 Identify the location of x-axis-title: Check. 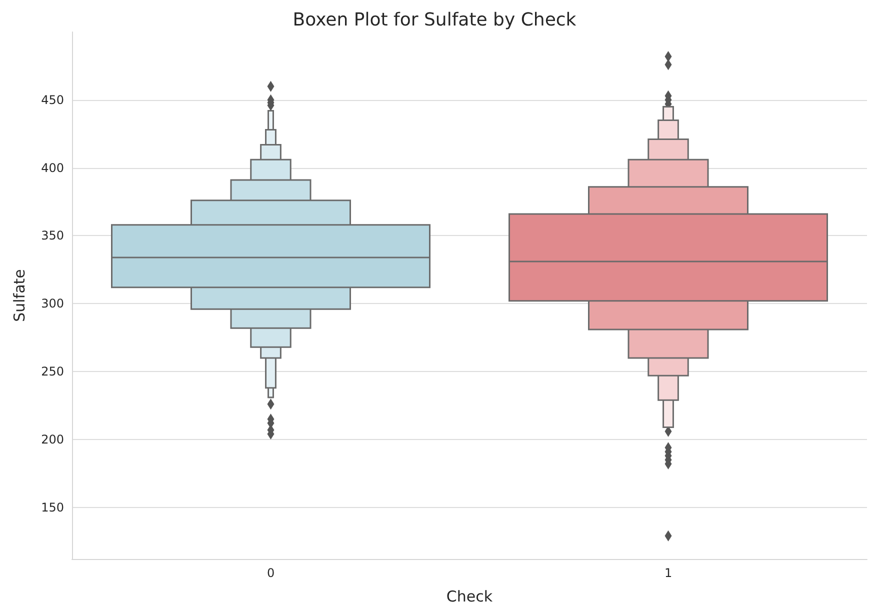
(469, 597).